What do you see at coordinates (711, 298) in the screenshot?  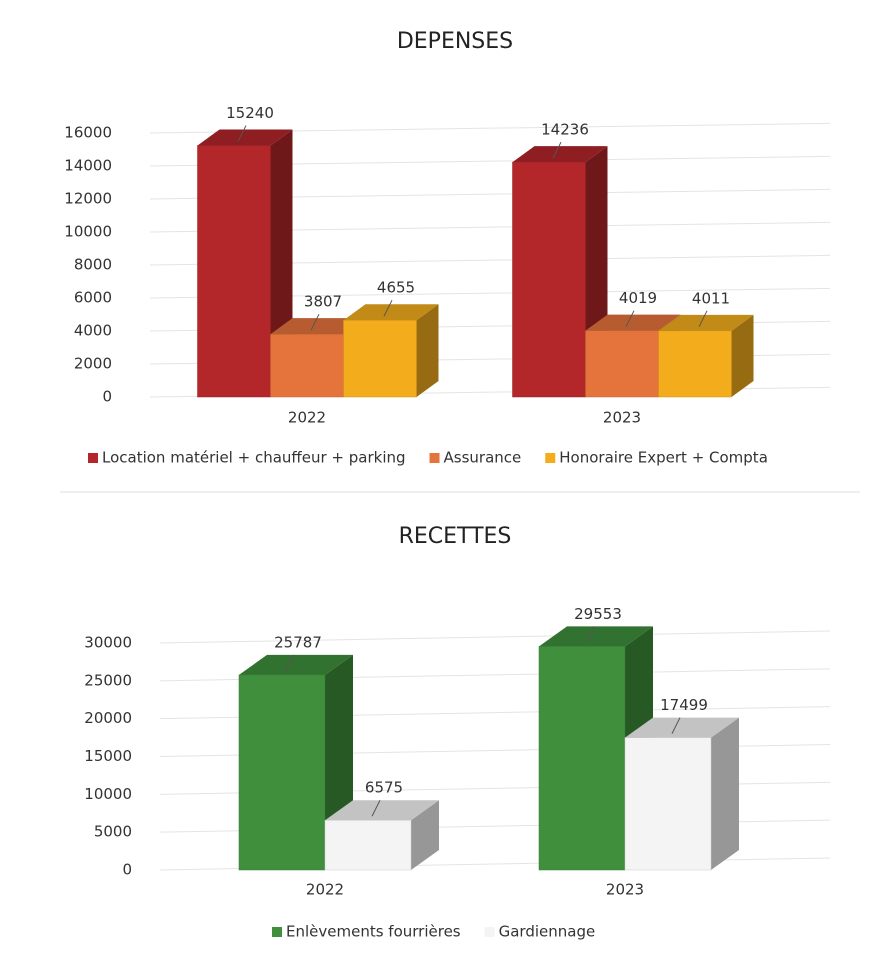 I see `data-label: 4011` at bounding box center [711, 298].